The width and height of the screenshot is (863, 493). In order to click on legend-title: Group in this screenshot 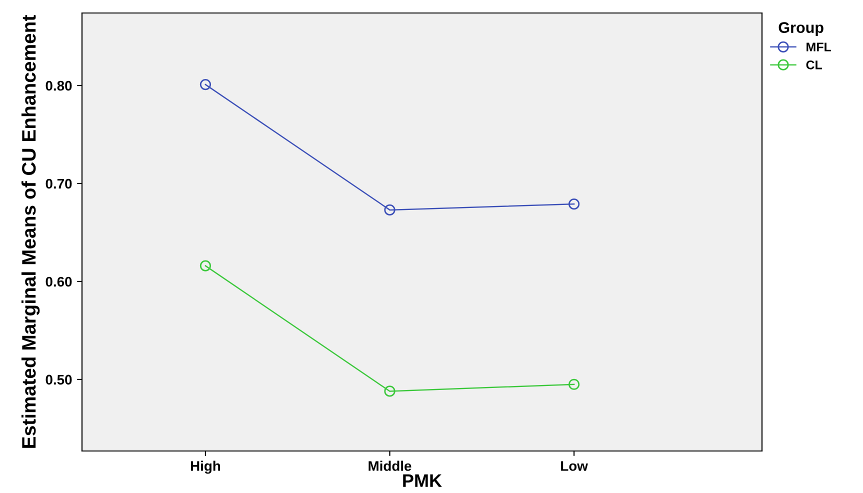, I will do `click(801, 29)`.